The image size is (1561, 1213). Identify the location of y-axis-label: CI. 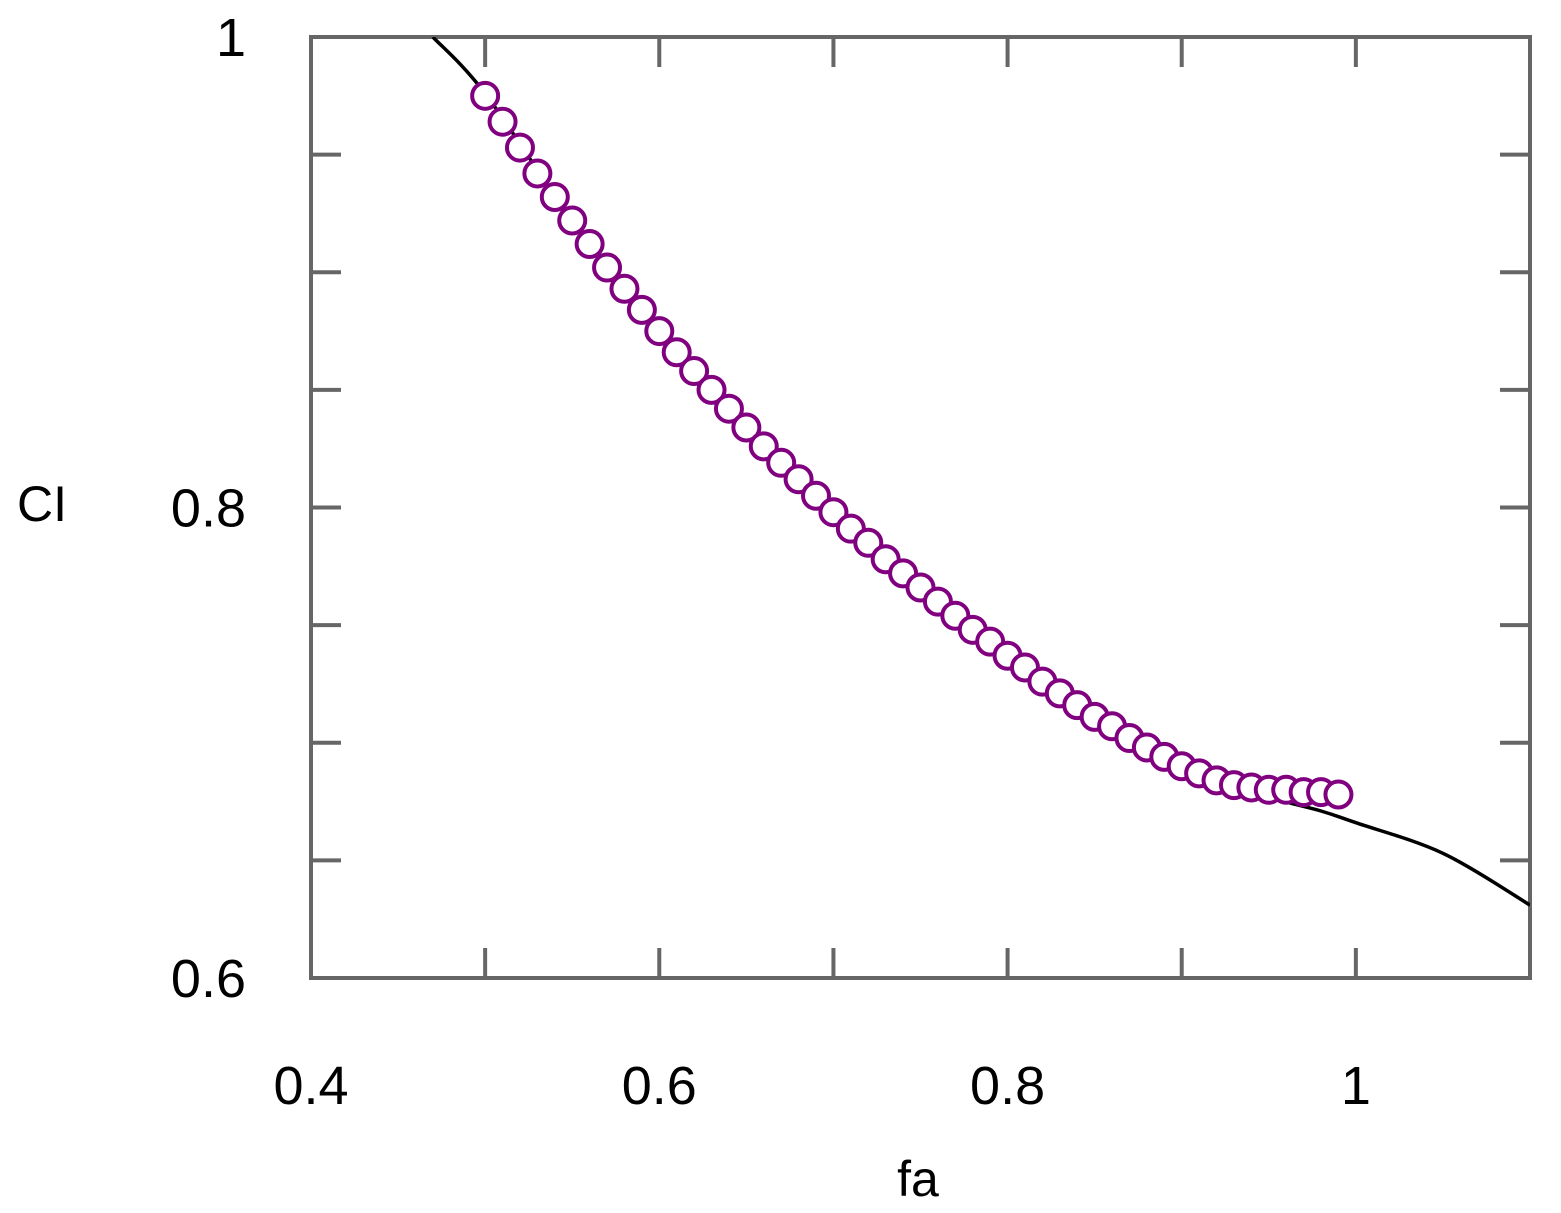
(42, 504).